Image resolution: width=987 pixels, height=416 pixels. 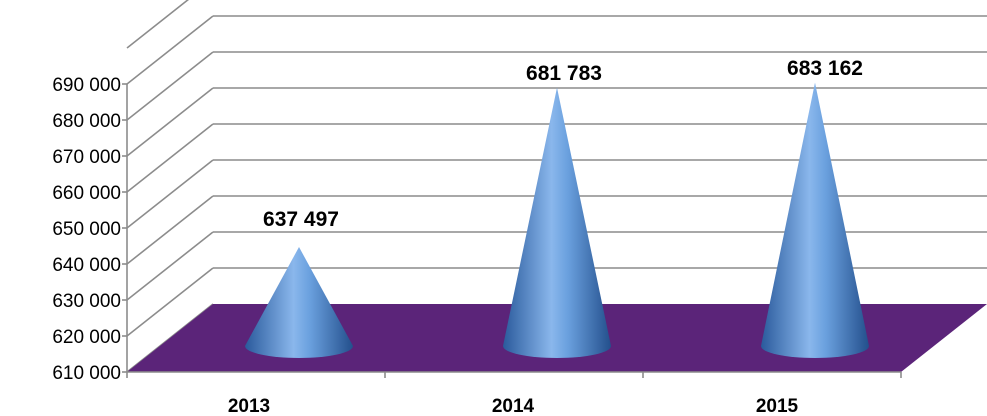 I want to click on side-wall-gridlines, so click(x=170, y=186).